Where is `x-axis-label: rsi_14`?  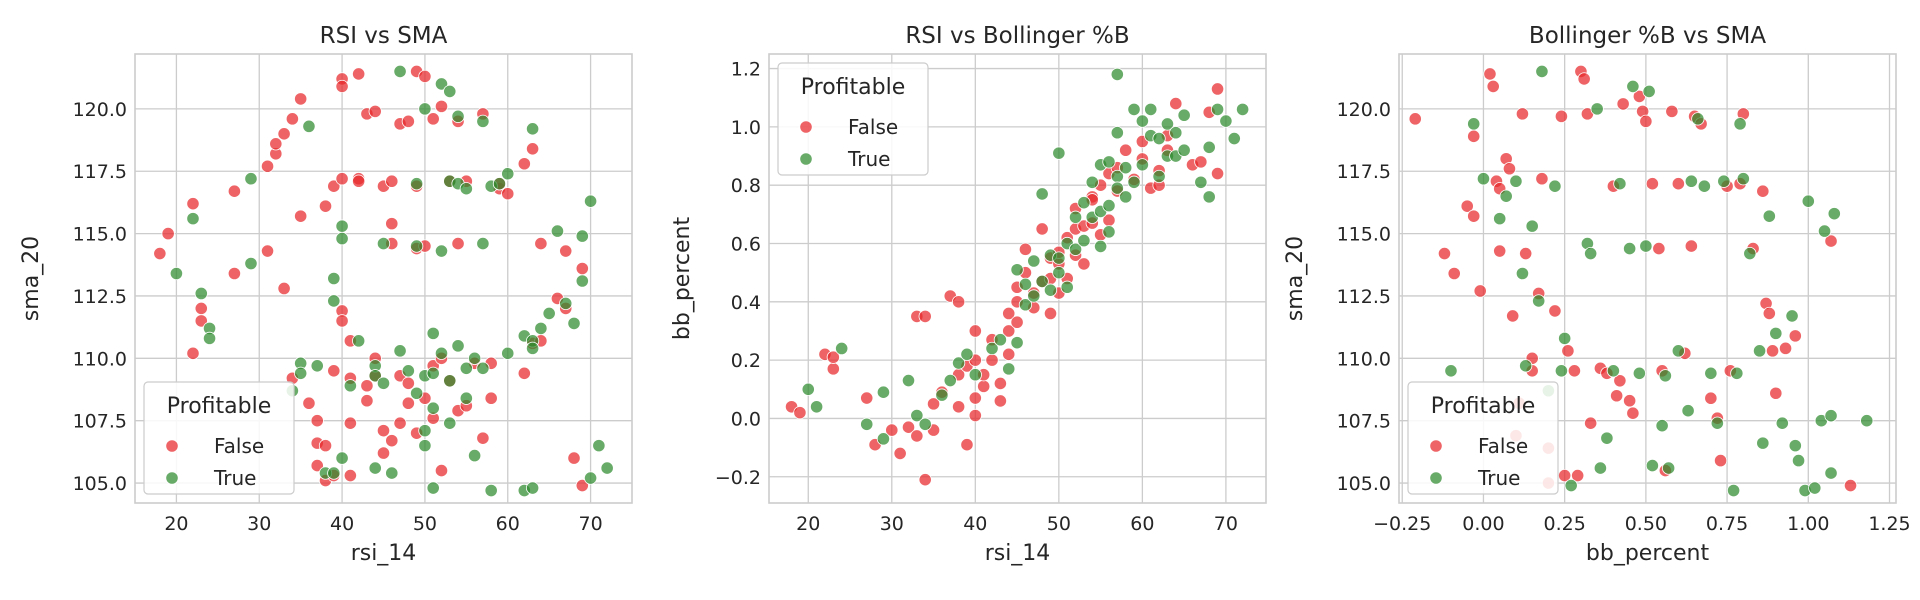
x-axis-label: rsi_14 is located at coordinates (384, 553).